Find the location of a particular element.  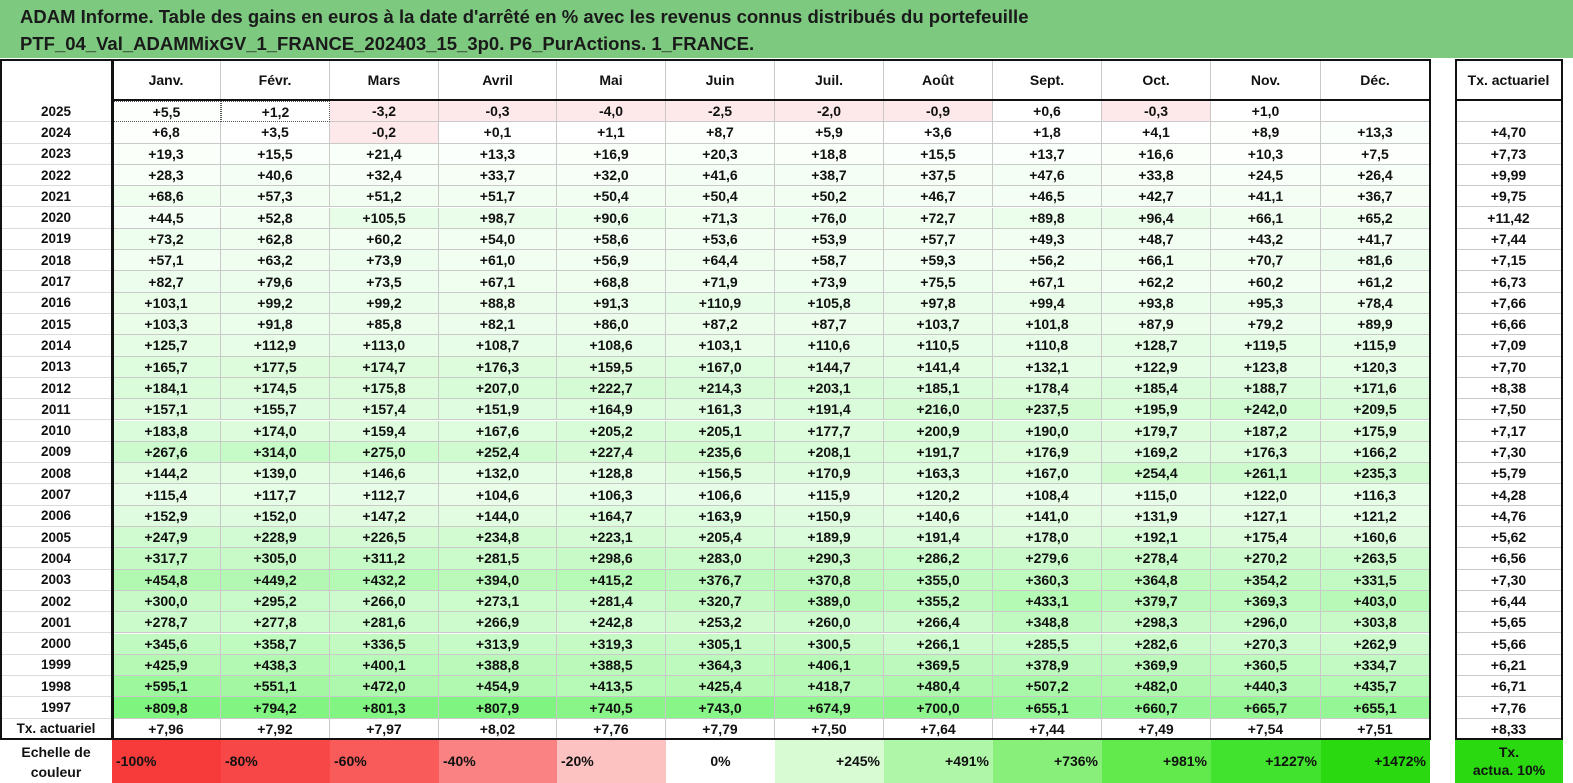

footer-rate-cell: +7,50 is located at coordinates (829, 729).